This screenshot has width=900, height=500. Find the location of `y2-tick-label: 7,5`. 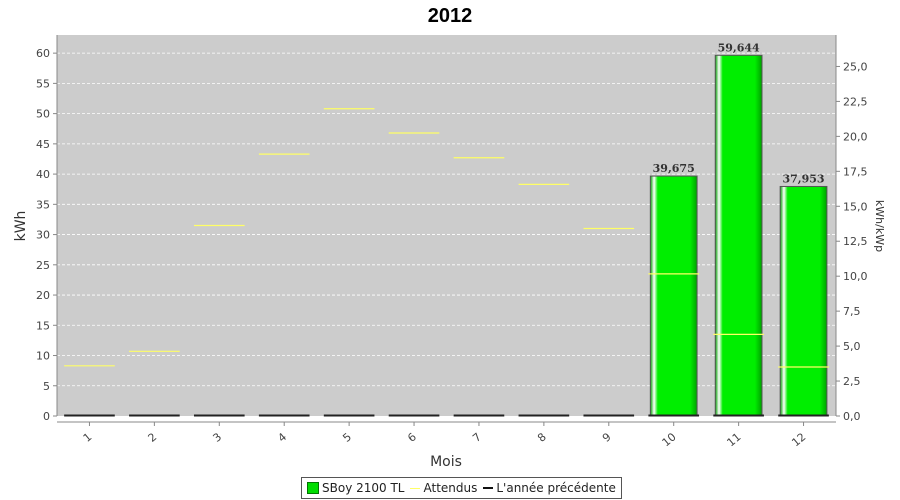

y2-tick-label: 7,5 is located at coordinates (852, 311).